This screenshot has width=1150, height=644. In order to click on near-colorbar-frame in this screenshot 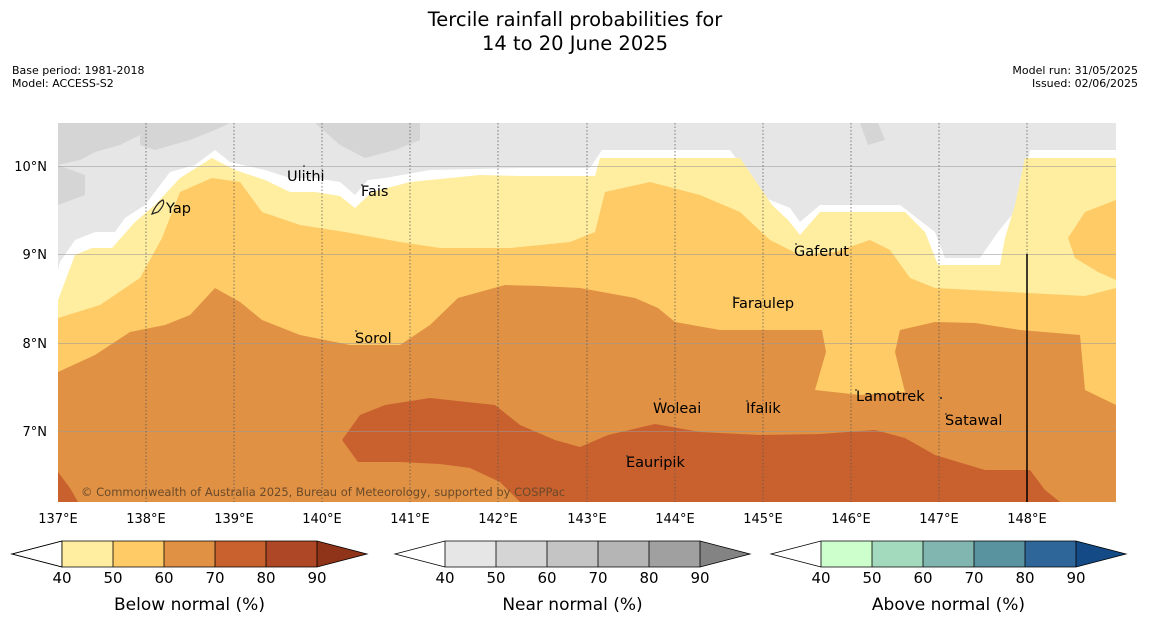, I will do `click(572, 554)`.